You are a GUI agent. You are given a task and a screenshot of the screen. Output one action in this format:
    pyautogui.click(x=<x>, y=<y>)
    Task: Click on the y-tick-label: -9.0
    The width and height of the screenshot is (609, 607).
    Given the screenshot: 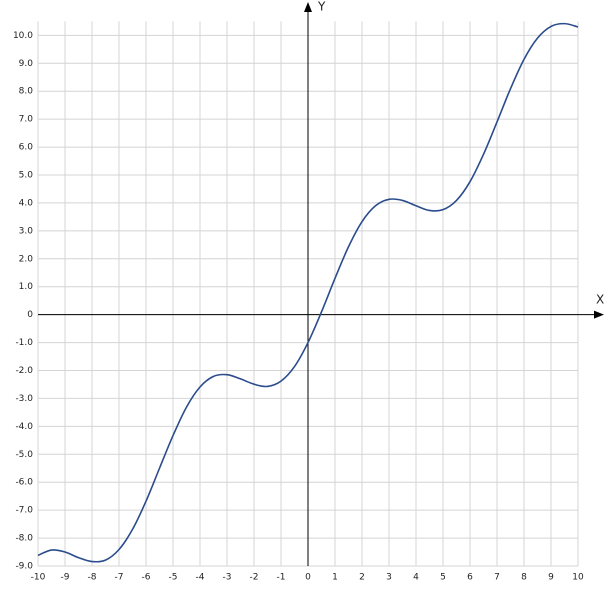 What is the action you would take?
    pyautogui.click(x=24, y=567)
    